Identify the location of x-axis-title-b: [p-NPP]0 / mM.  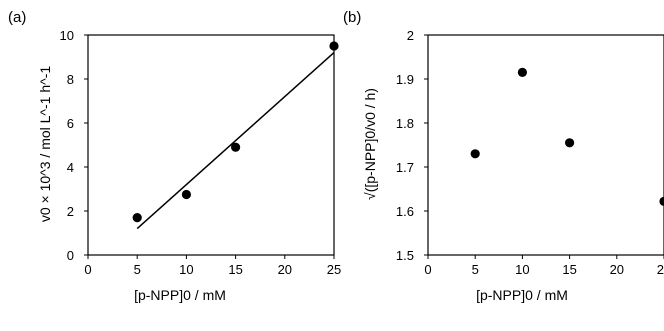
(522, 295).